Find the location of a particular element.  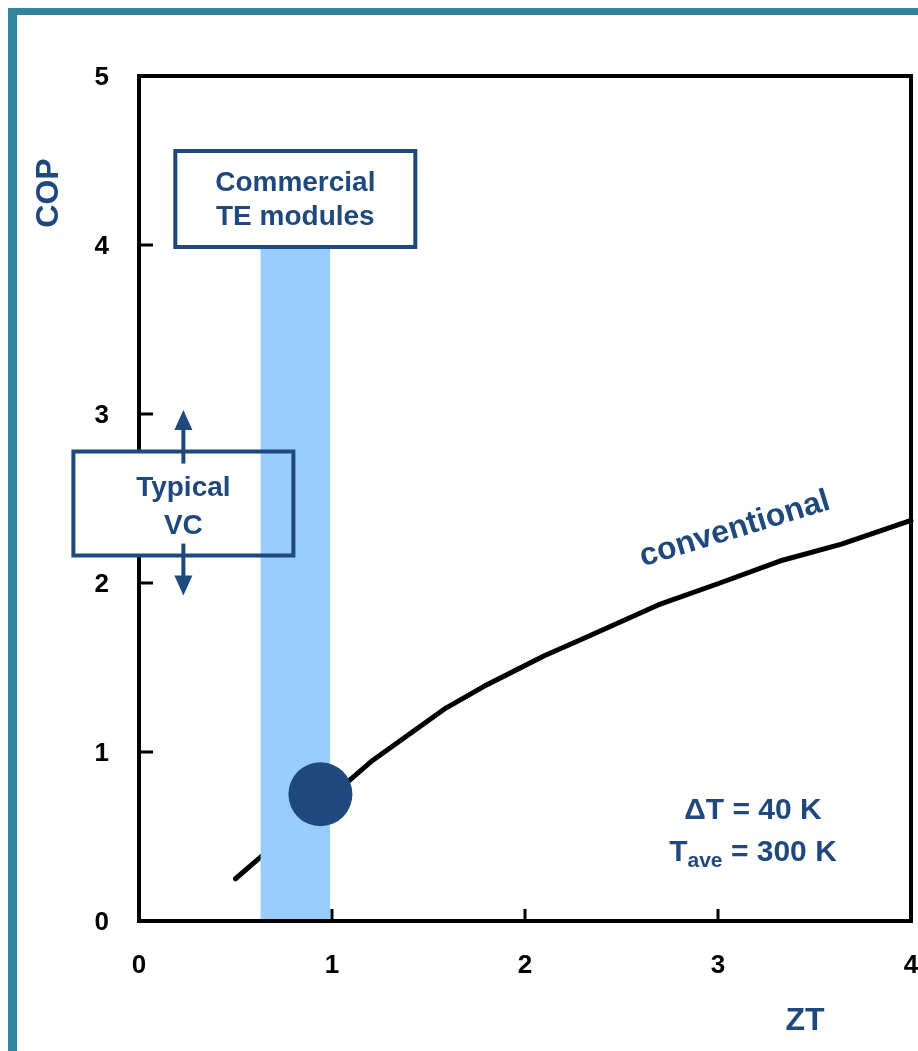

annotation: T$_{ave}$ = 300 K is located at coordinates (753, 853).